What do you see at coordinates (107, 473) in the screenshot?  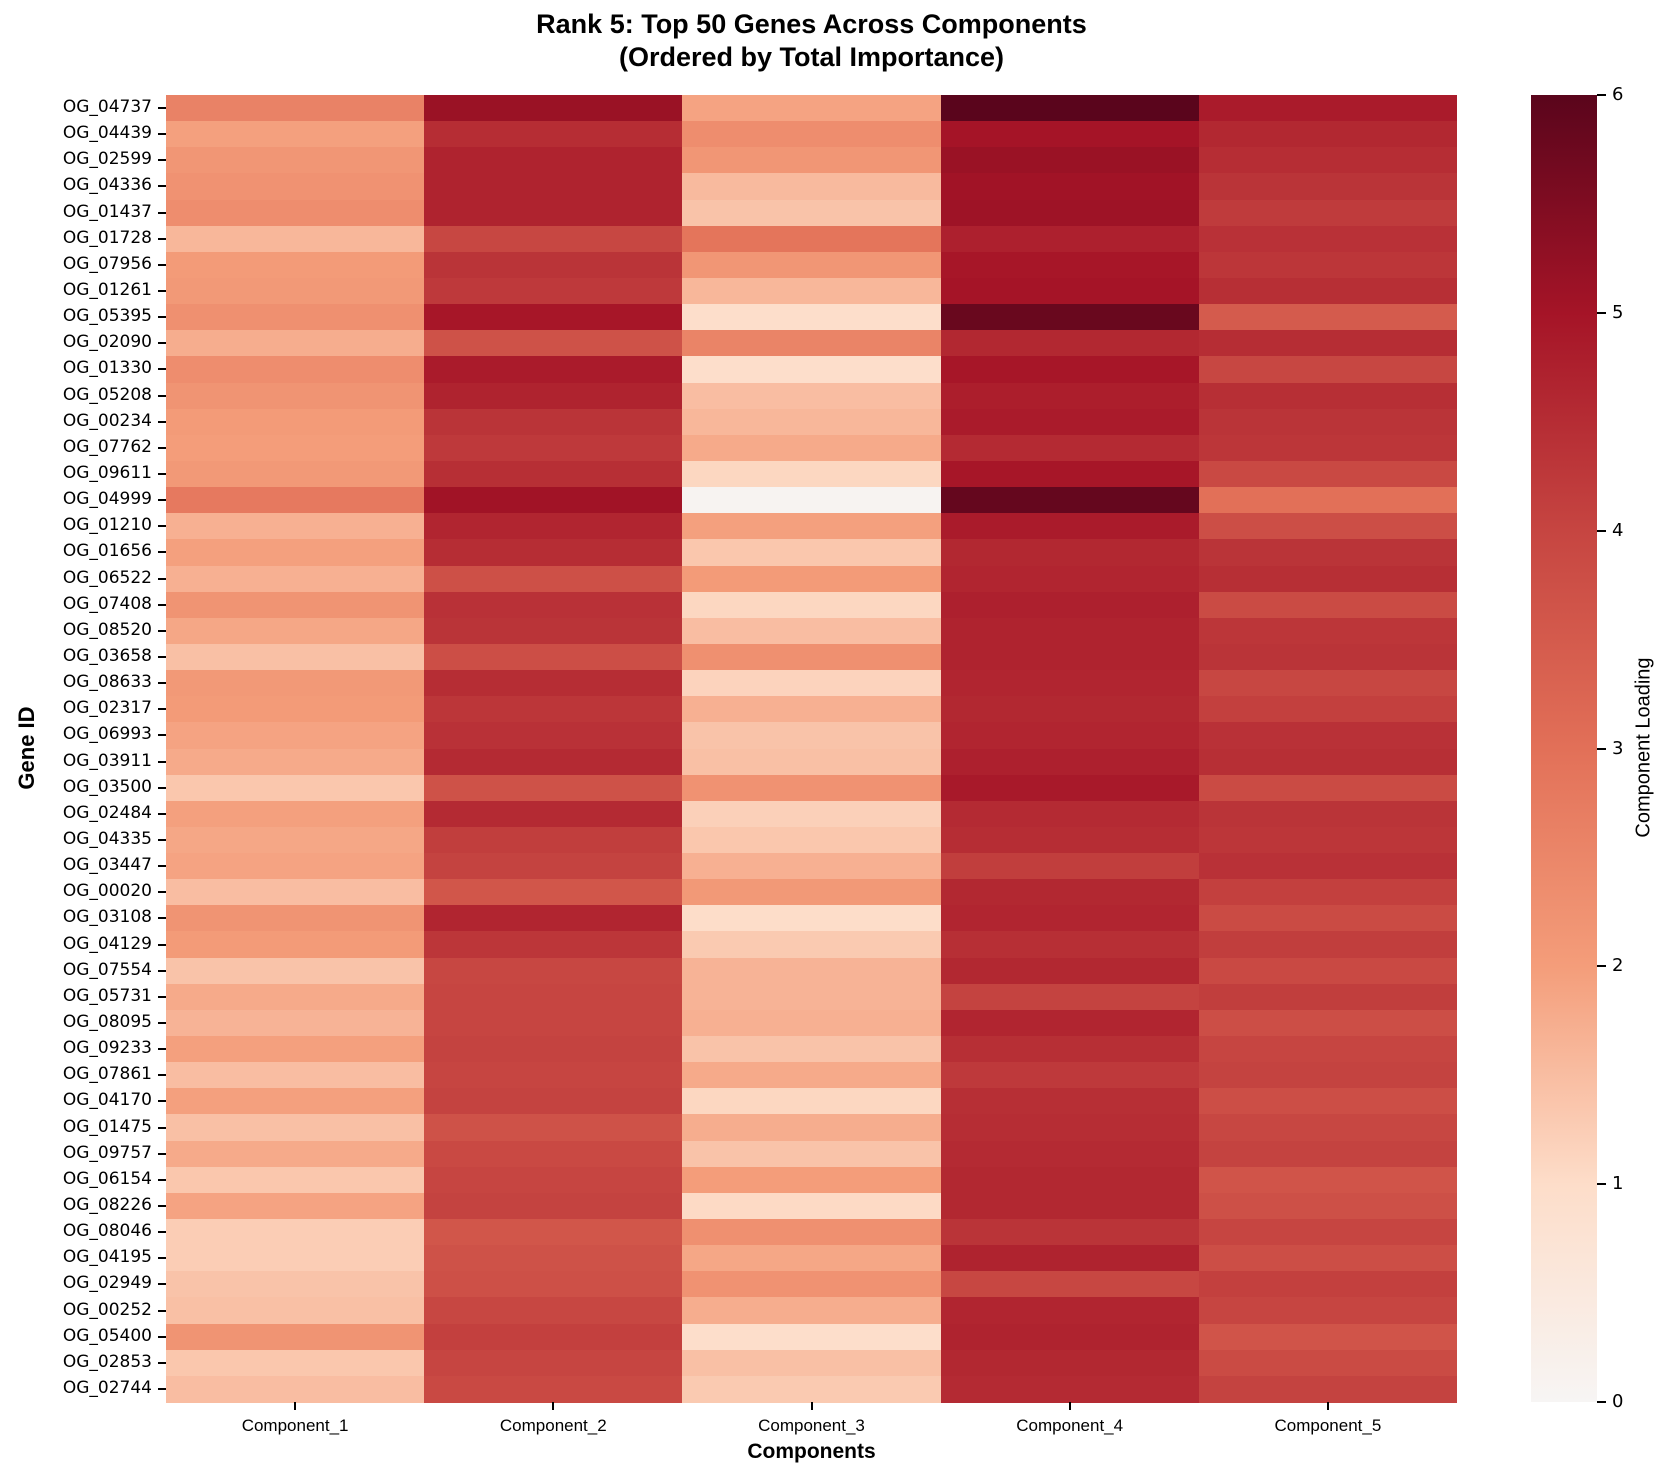 I see `y-tick-label: OG_09611` at bounding box center [107, 473].